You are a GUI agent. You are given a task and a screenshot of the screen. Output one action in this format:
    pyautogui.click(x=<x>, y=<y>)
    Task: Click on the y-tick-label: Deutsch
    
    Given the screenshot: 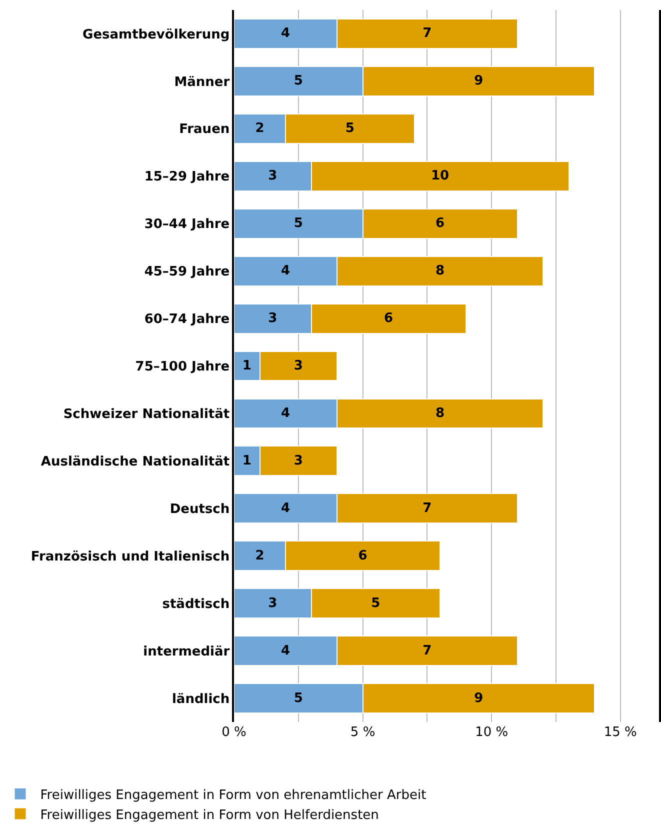 What is the action you would take?
    pyautogui.click(x=200, y=509)
    